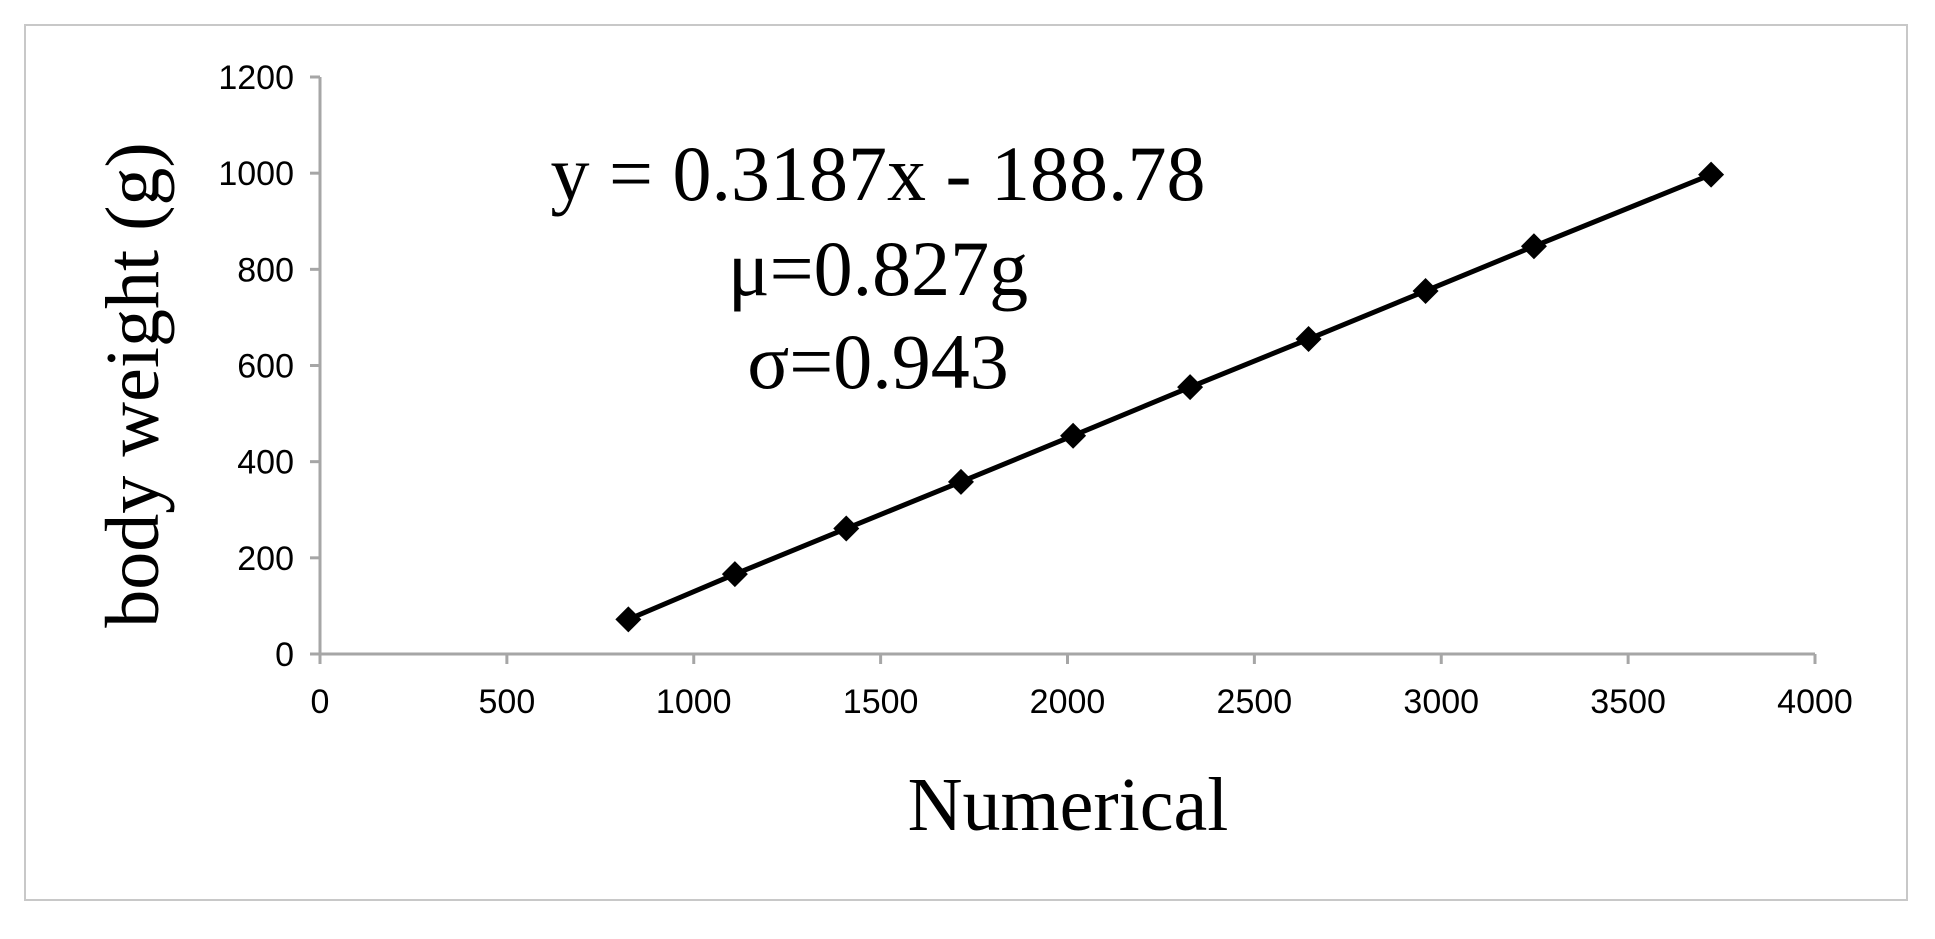 The width and height of the screenshot is (1935, 939). Describe the element at coordinates (1441, 702) in the screenshot. I see `x-tick-label: 3000` at that location.